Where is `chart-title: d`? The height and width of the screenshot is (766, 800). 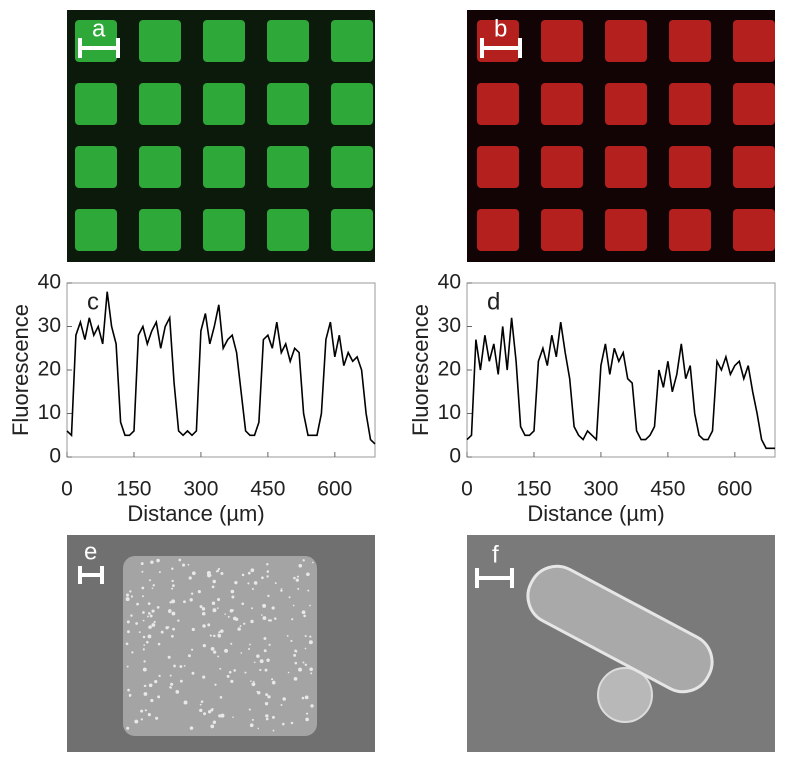
chart-title: d is located at coordinates (493, 301).